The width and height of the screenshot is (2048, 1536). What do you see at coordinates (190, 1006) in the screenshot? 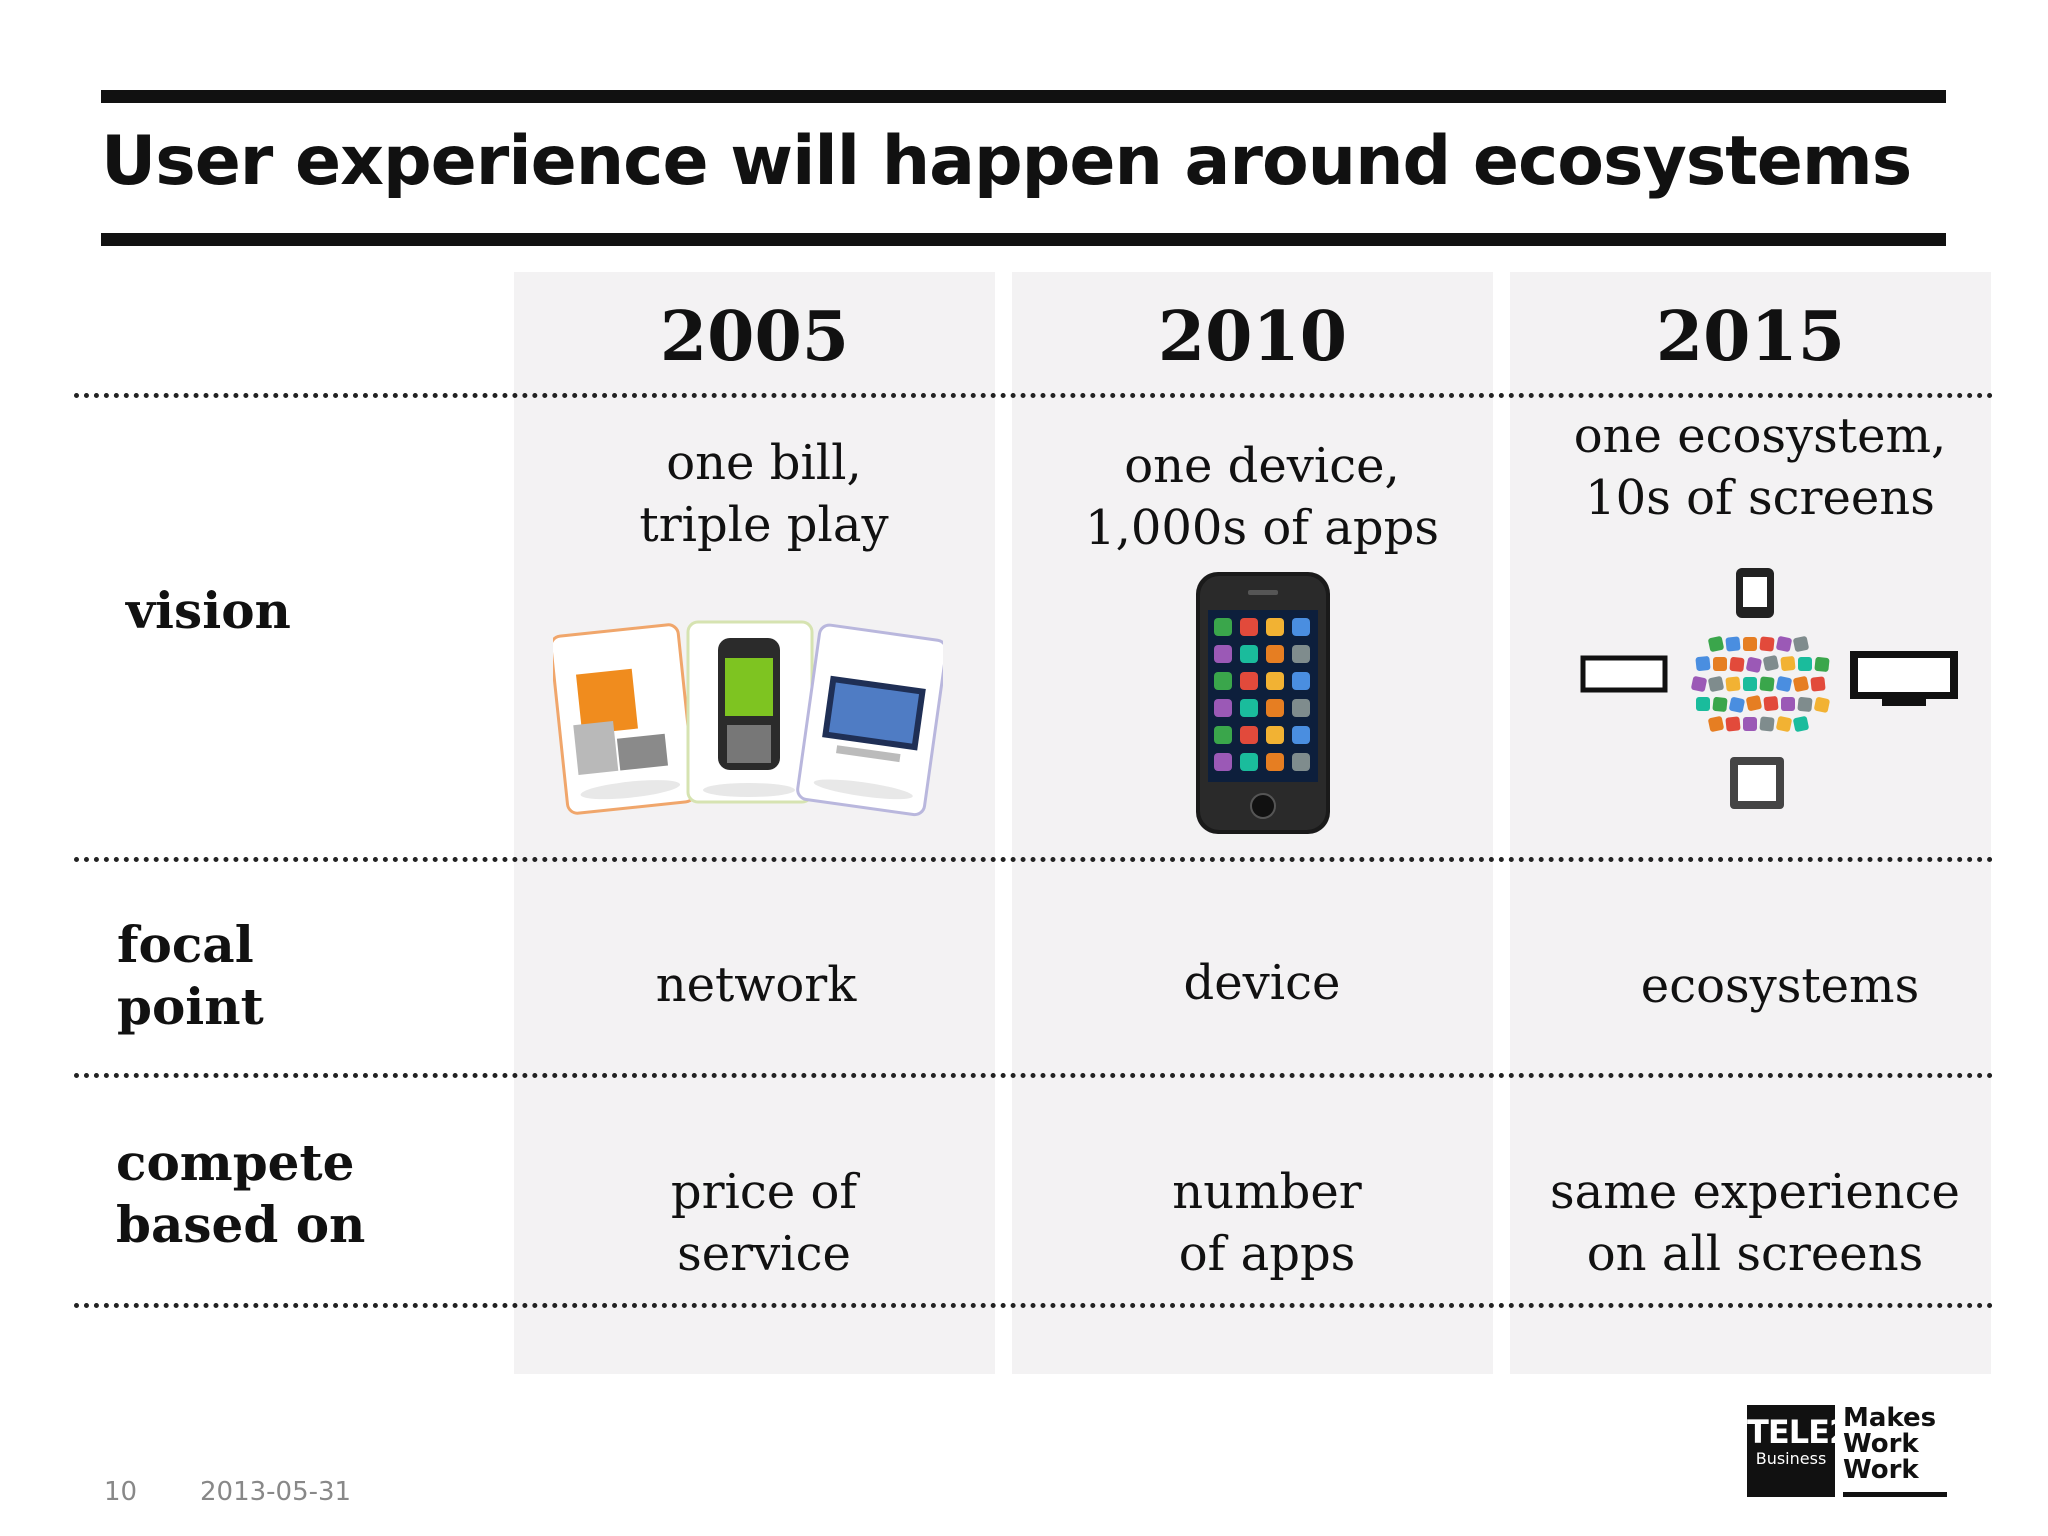
I see `row-label-line: point` at bounding box center [190, 1006].